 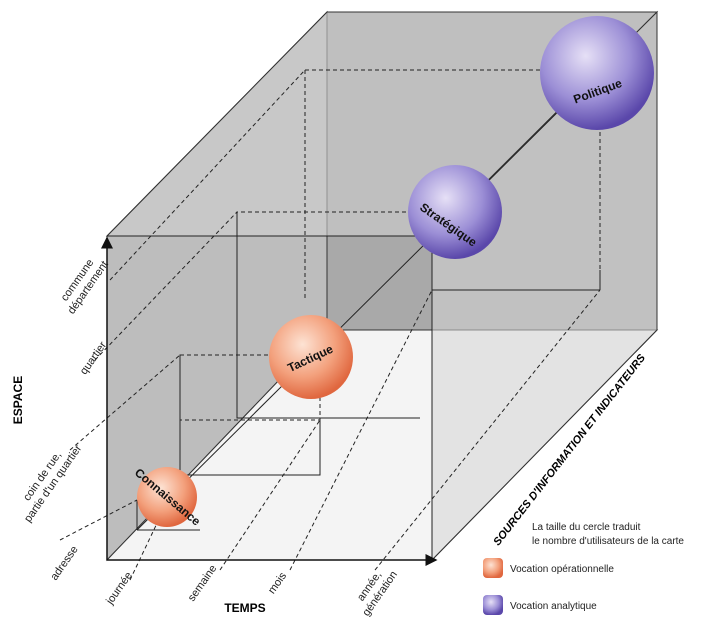 I want to click on axis-label: année,génération, so click(x=375, y=590).